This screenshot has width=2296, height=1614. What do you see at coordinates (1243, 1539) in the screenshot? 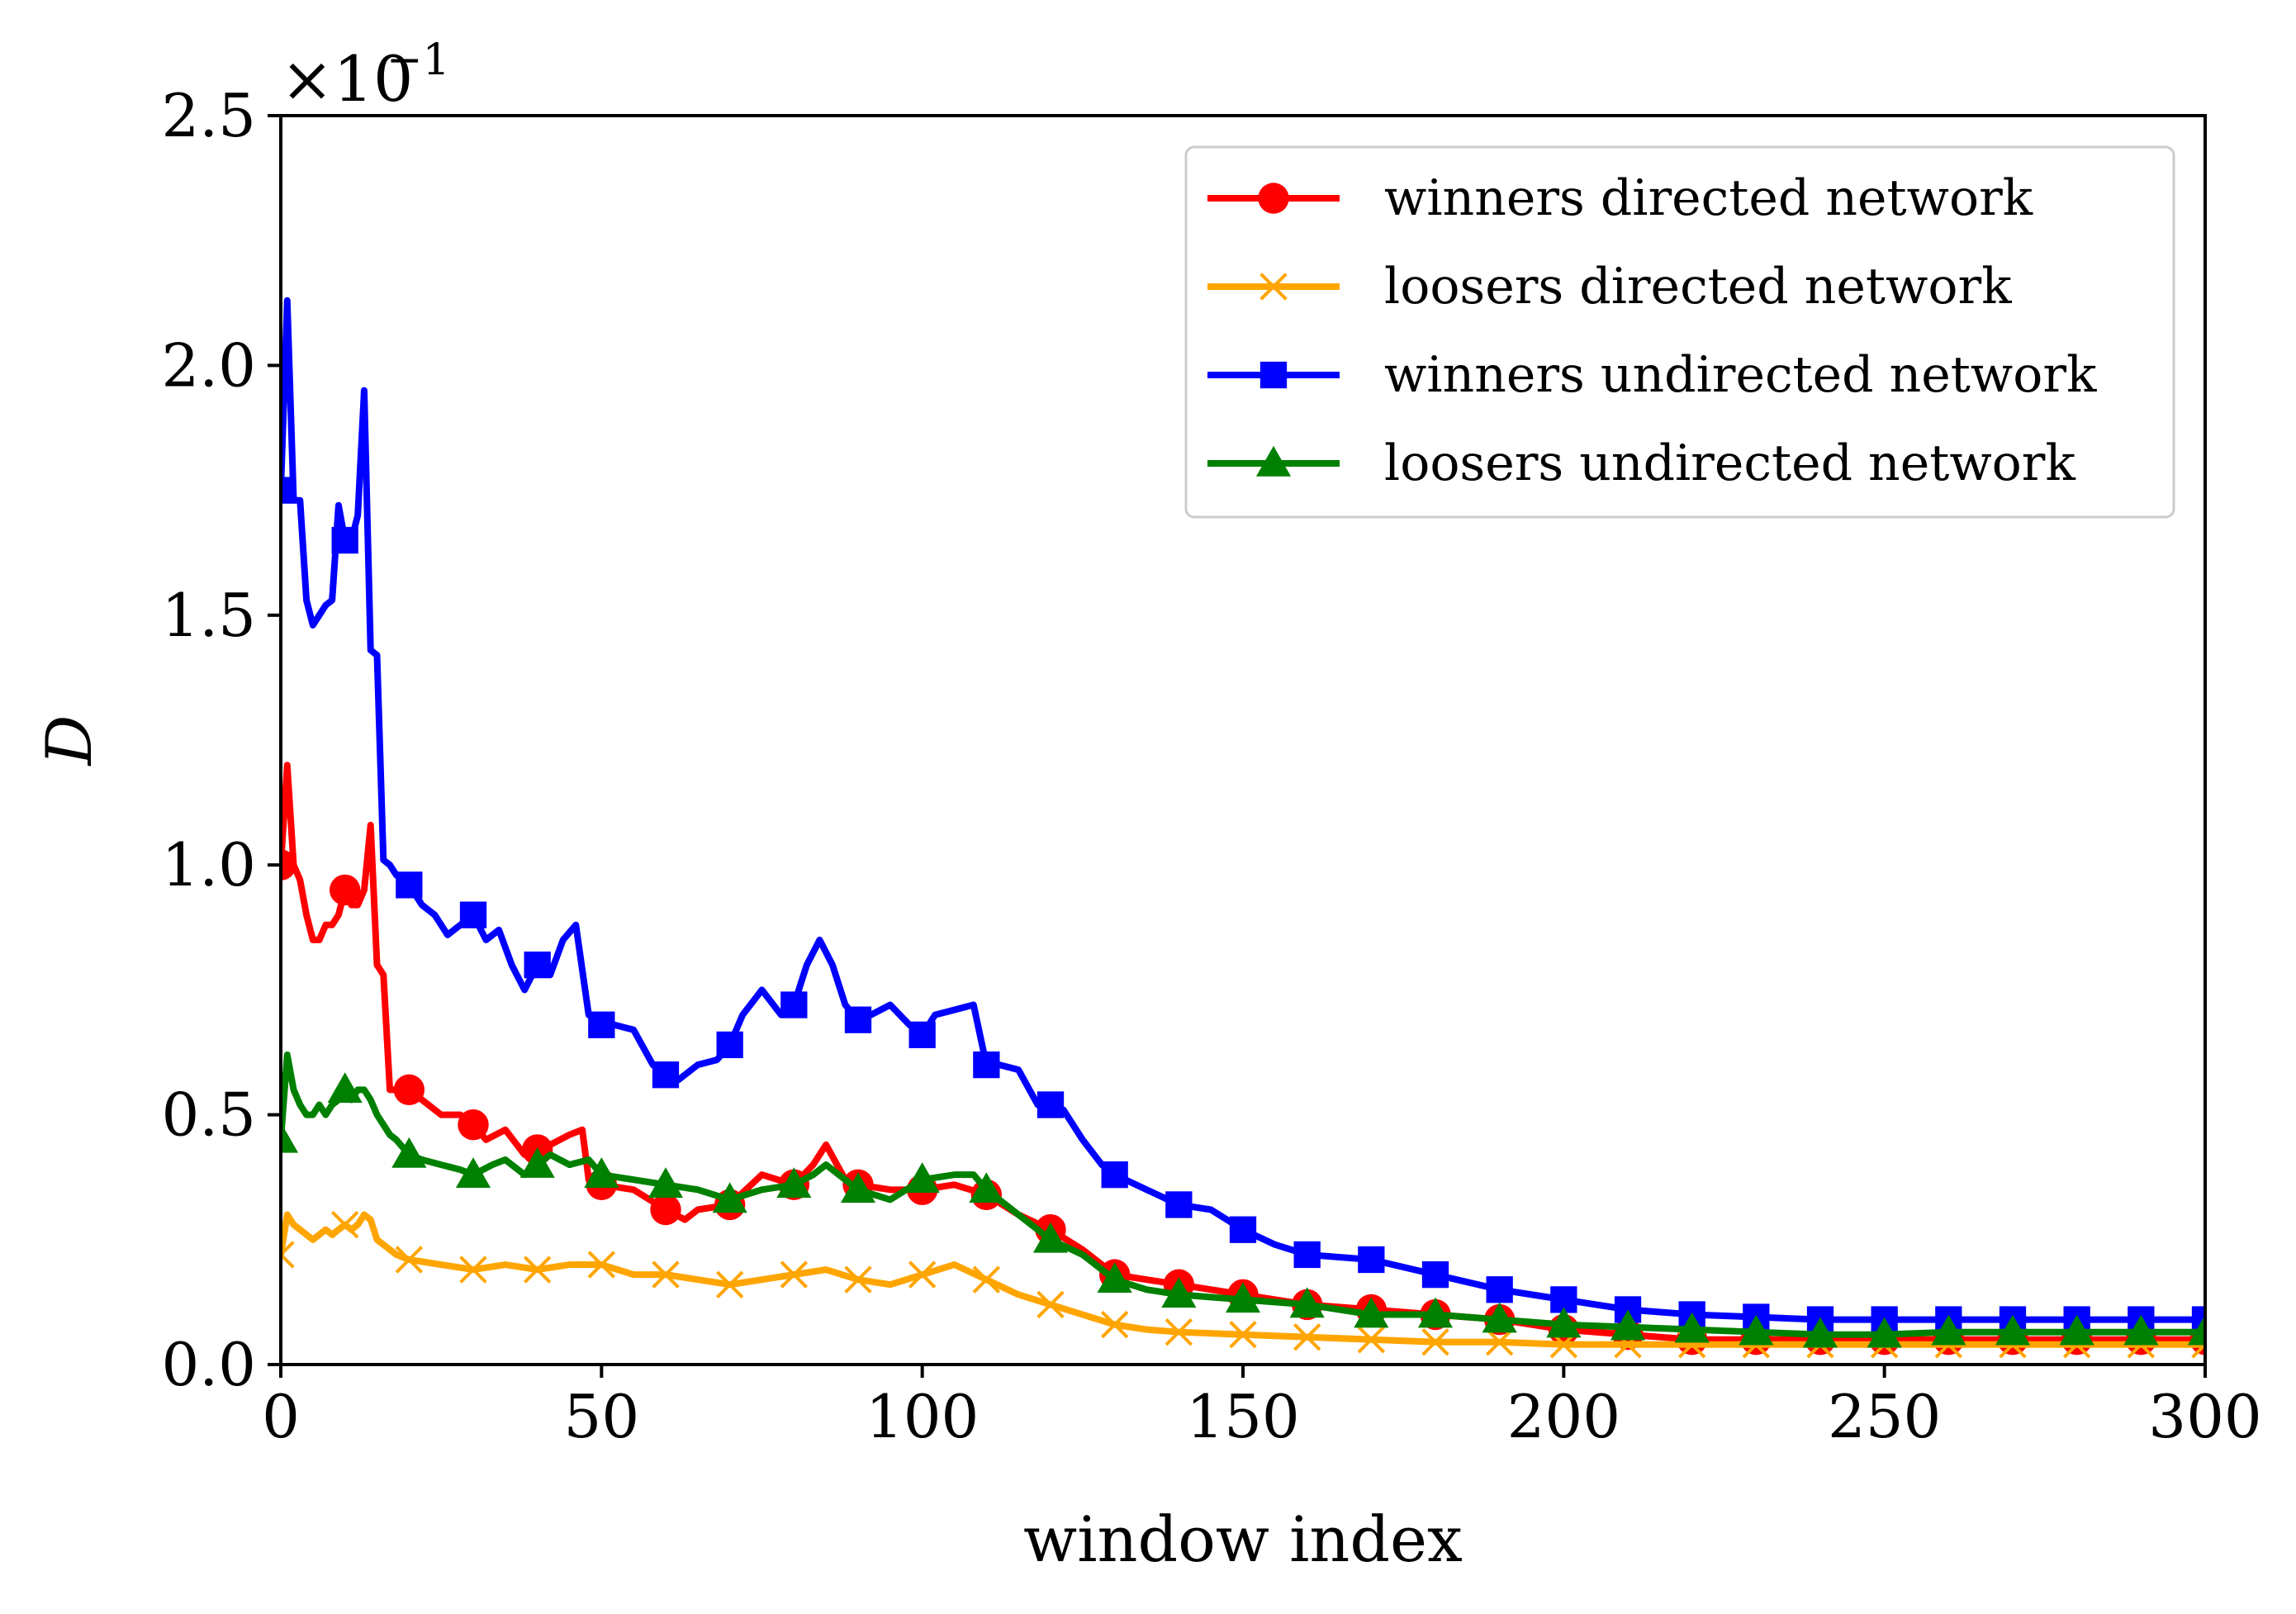
I see `x-axis-label: window index` at bounding box center [1243, 1539].